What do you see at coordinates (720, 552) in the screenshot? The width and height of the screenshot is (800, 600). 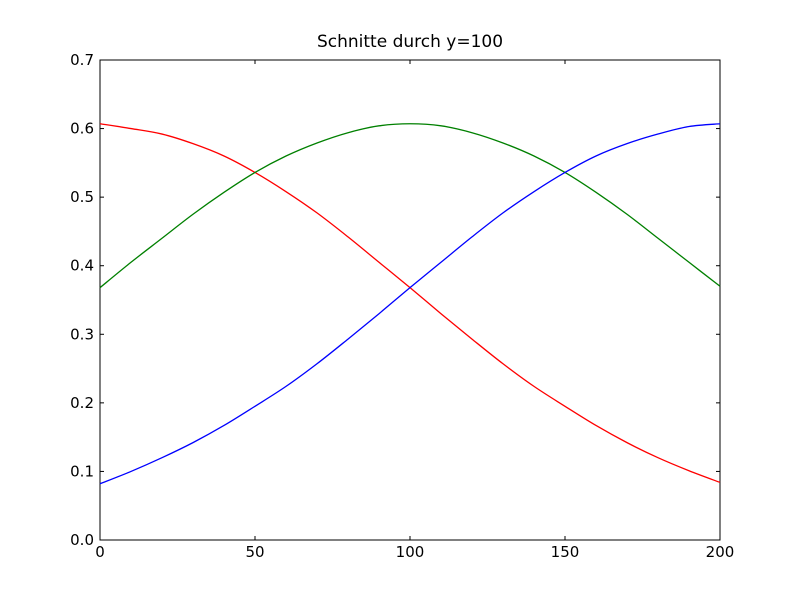 I see `x-tick-label: 200` at bounding box center [720, 552].